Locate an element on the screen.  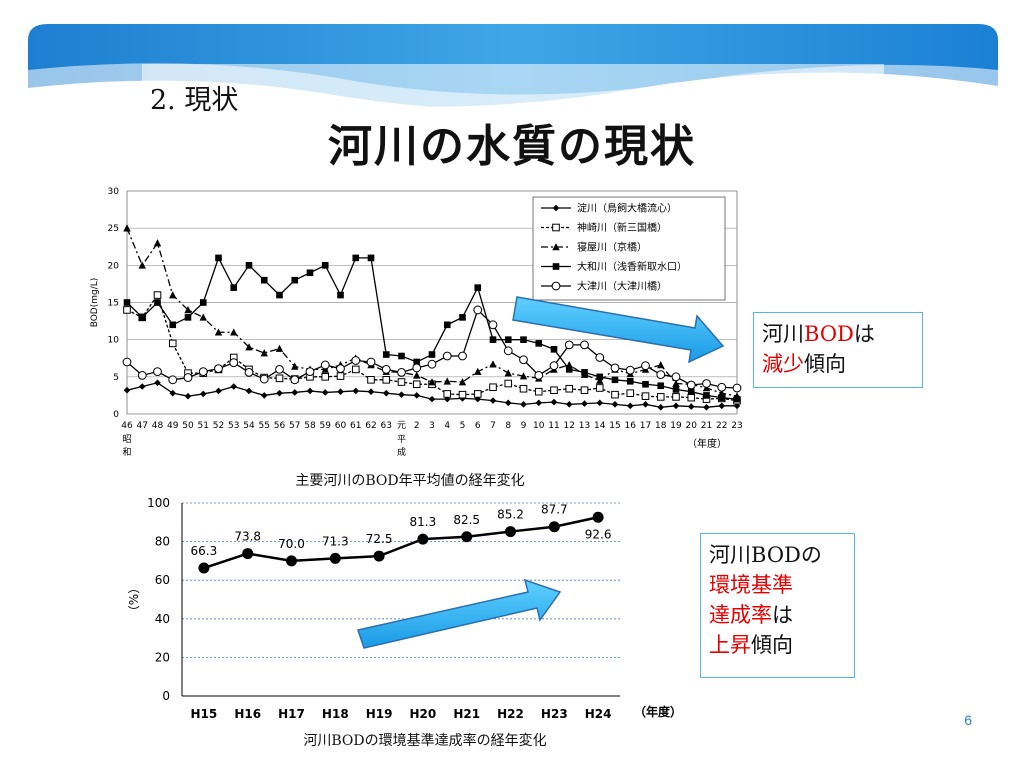
x-tick-label: H16 is located at coordinates (247, 714).